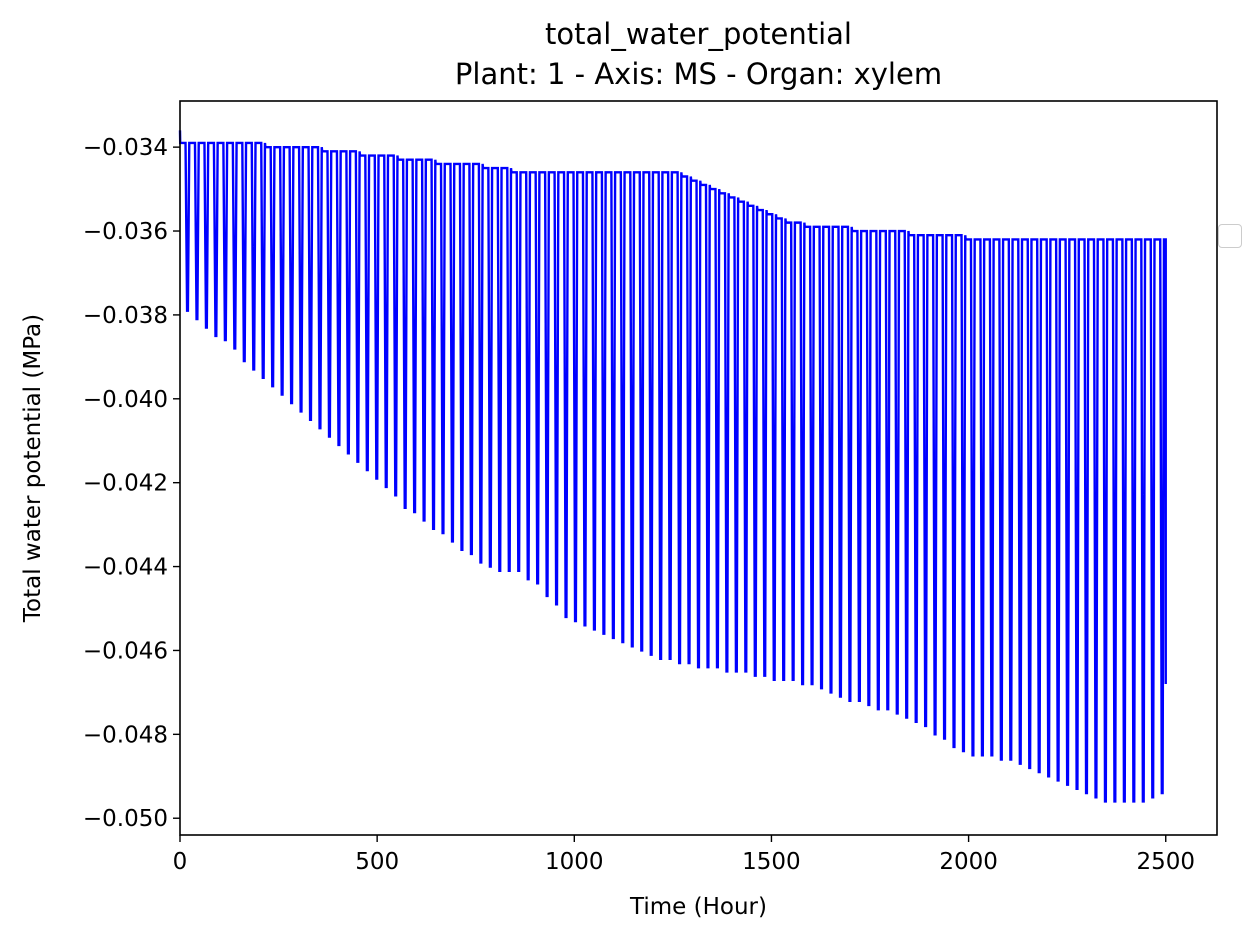 Image resolution: width=1259 pixels, height=943 pixels. I want to click on y-tick-label: −0.048, so click(125, 735).